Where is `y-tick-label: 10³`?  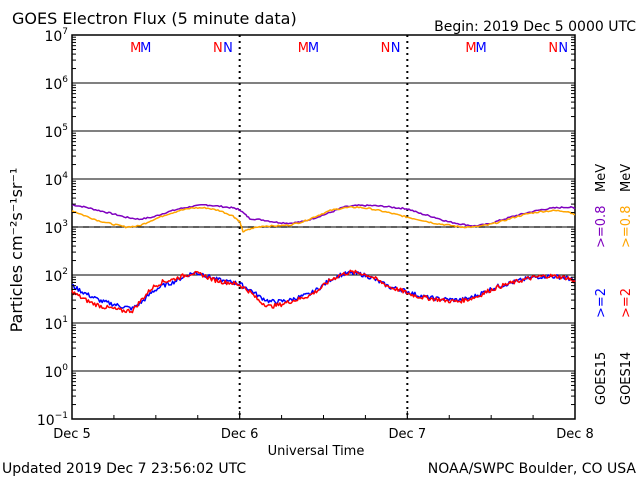 y-tick-label: 10³ is located at coordinates (56, 228).